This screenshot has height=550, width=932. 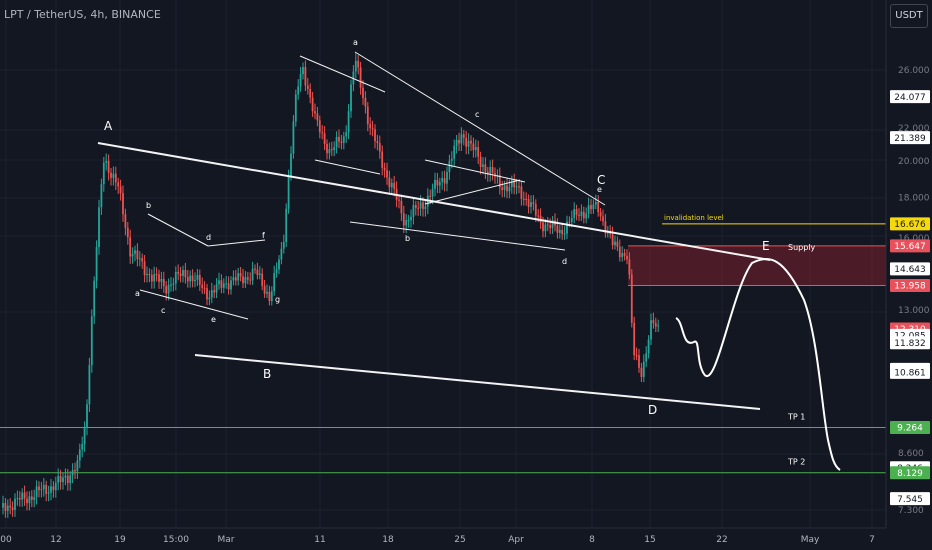 What do you see at coordinates (236, 243) in the screenshot?
I see `tri1-top2` at bounding box center [236, 243].